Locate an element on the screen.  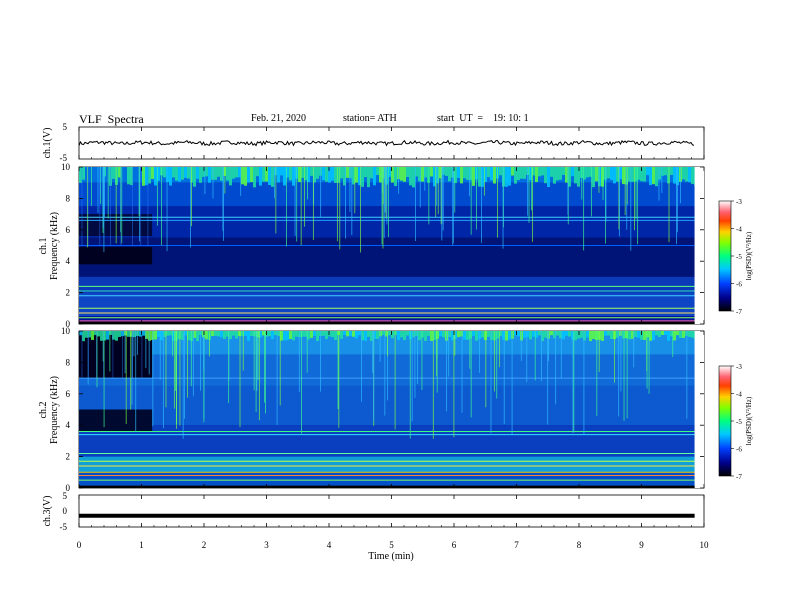
spectrogram-bottom-strip is located at coordinates (387, 322).